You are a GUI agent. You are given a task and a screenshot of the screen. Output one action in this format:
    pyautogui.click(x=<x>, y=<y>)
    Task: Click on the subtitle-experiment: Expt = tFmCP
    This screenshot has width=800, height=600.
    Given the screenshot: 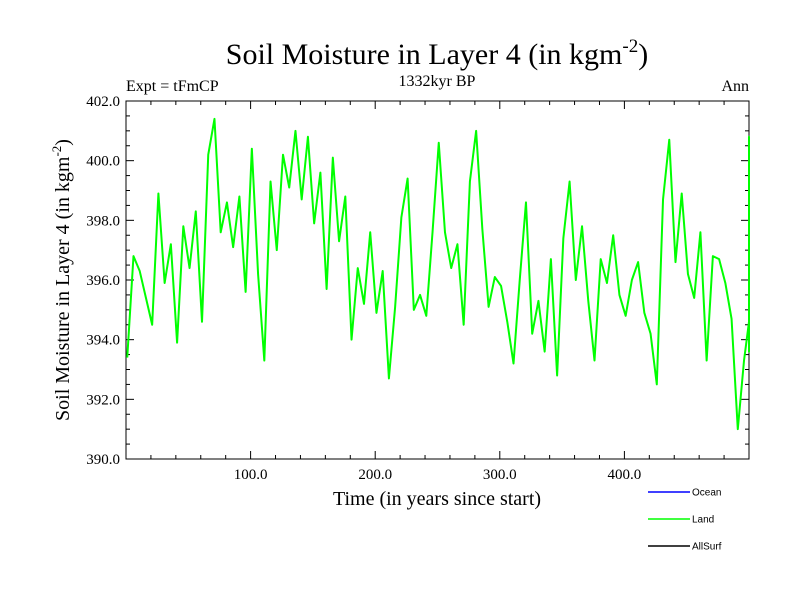 What is the action you would take?
    pyautogui.click(x=172, y=86)
    